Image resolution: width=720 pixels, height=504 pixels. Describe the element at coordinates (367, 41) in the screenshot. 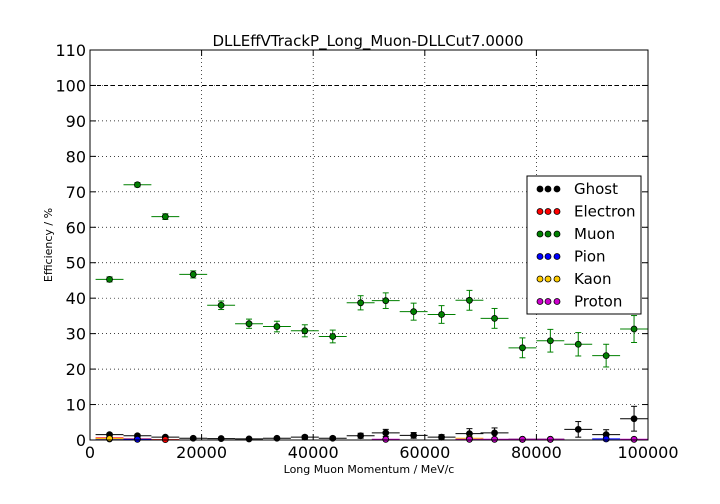

I see `chart-title: DLLEffVTrackP_Long_Muon-DLLCut7.0000` at that location.